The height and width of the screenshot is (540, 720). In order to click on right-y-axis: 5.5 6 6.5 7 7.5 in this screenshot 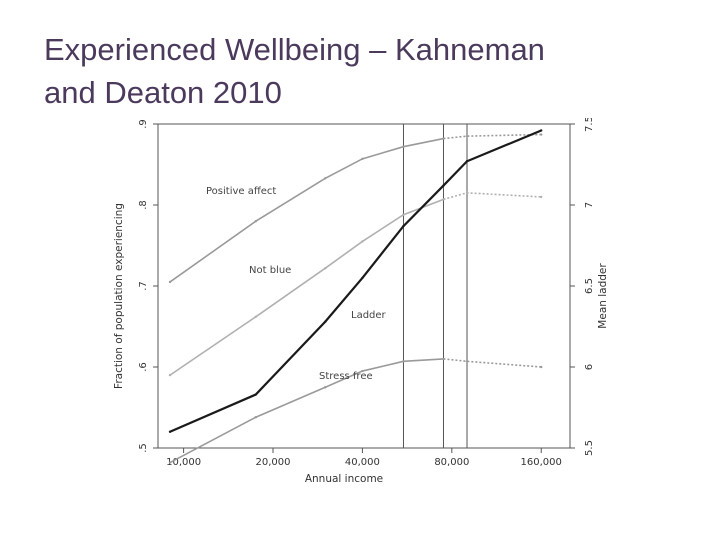, I will do `click(582, 287)`.